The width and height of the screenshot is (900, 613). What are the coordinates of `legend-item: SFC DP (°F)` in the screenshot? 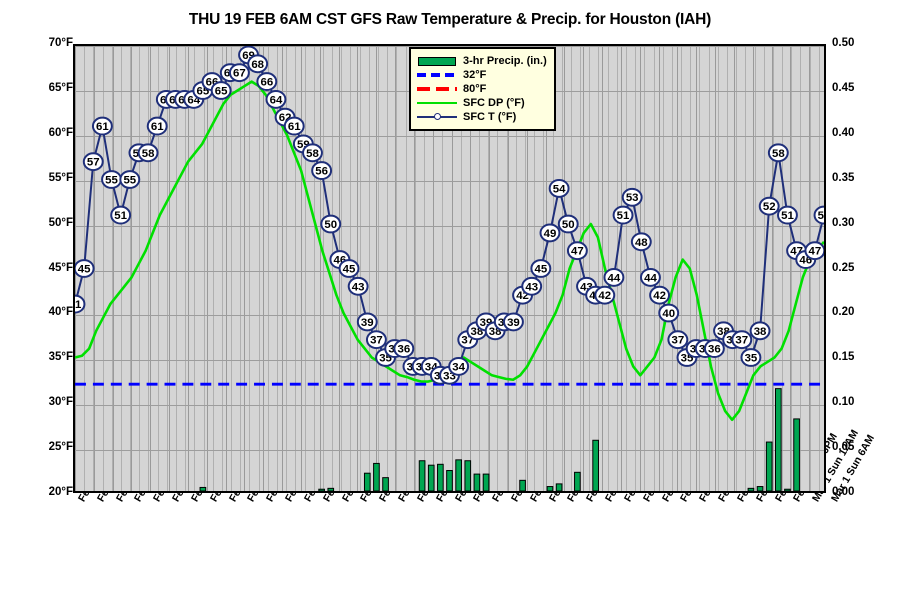 It's located at (482, 102).